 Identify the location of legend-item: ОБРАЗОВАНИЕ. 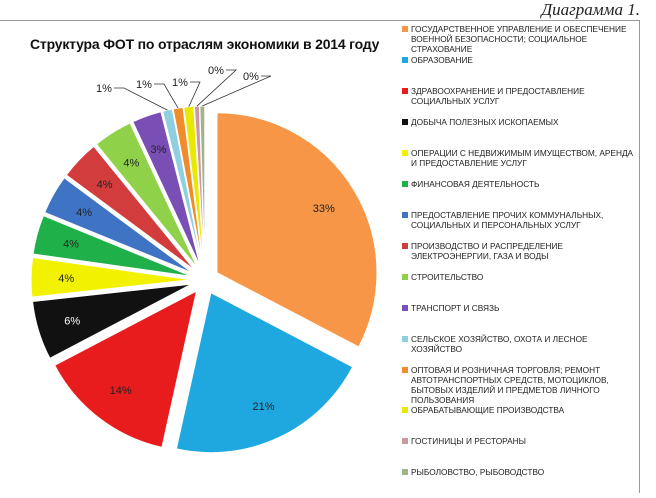
(520, 70).